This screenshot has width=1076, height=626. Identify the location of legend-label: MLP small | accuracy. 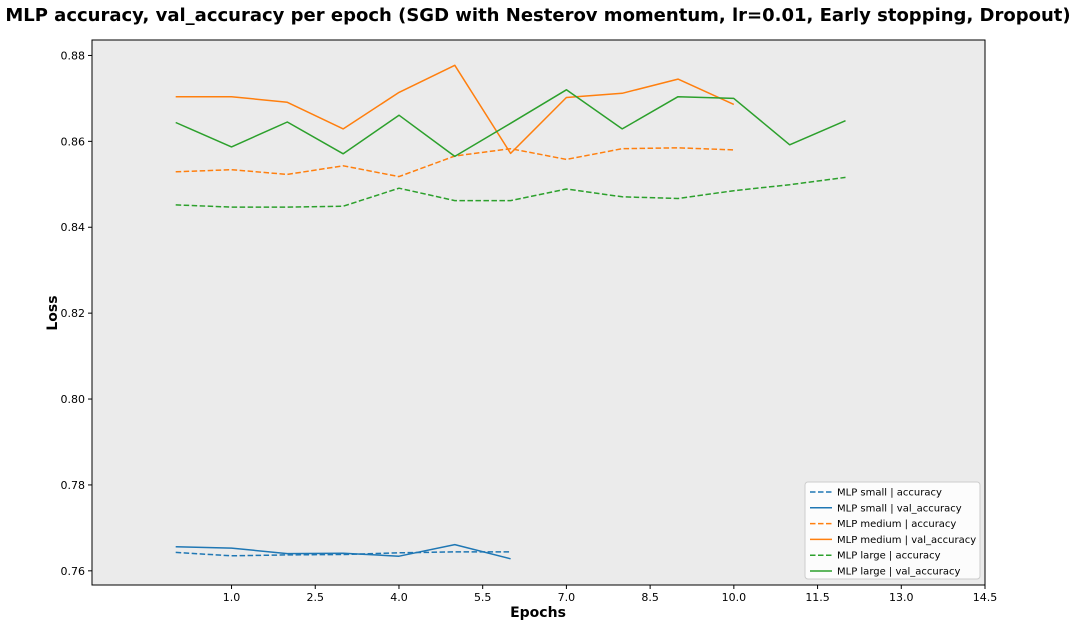
(889, 493).